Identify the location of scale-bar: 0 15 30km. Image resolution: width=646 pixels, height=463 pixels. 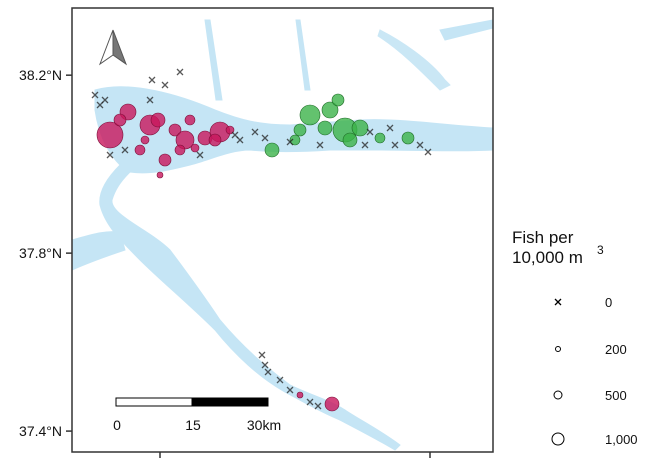
(197, 415).